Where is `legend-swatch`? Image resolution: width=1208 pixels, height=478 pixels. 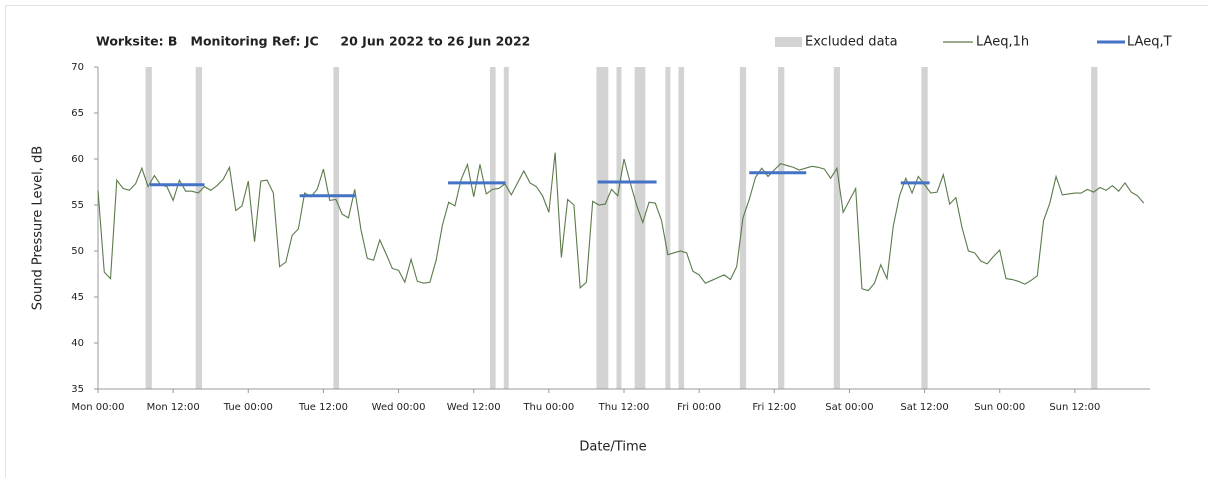 legend-swatch is located at coordinates (788, 42).